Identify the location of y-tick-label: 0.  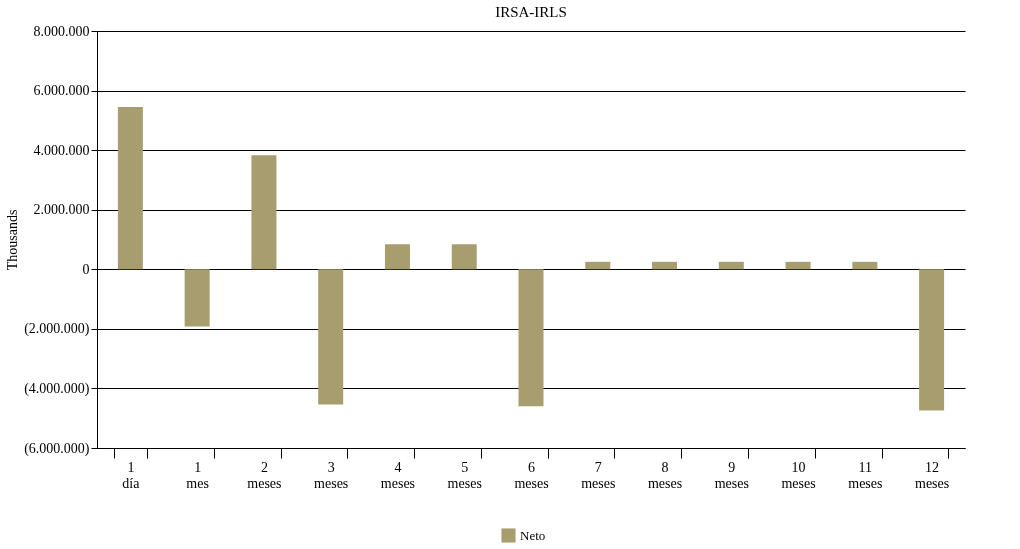
(86, 269).